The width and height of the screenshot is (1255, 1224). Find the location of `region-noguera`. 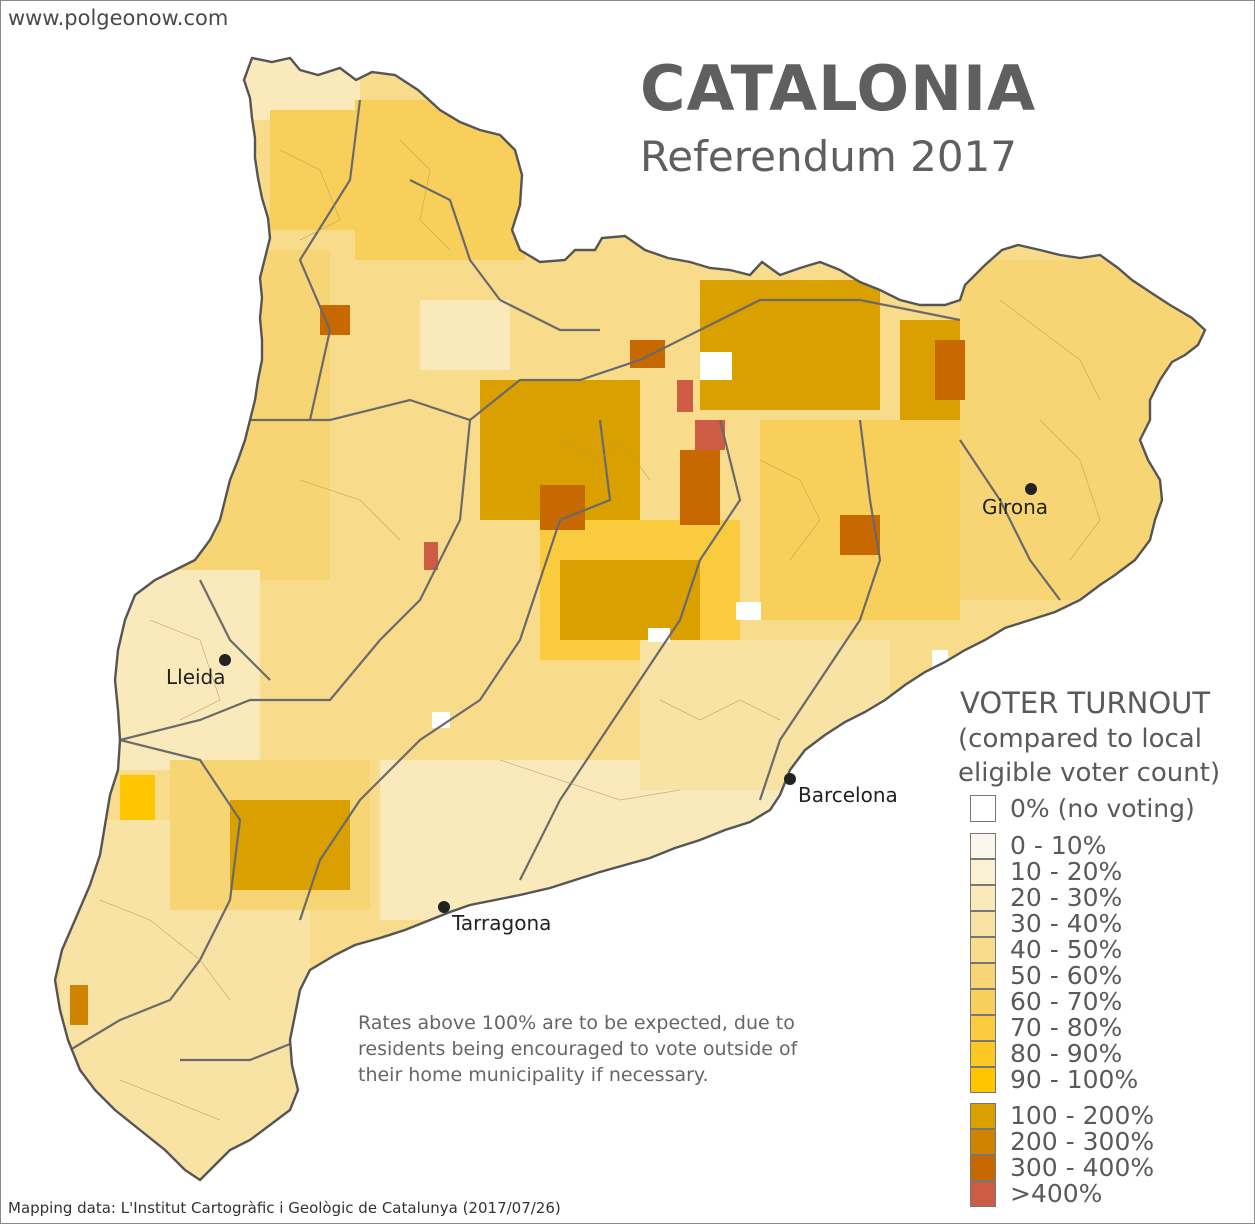

region-noguera is located at coordinates (192, 415).